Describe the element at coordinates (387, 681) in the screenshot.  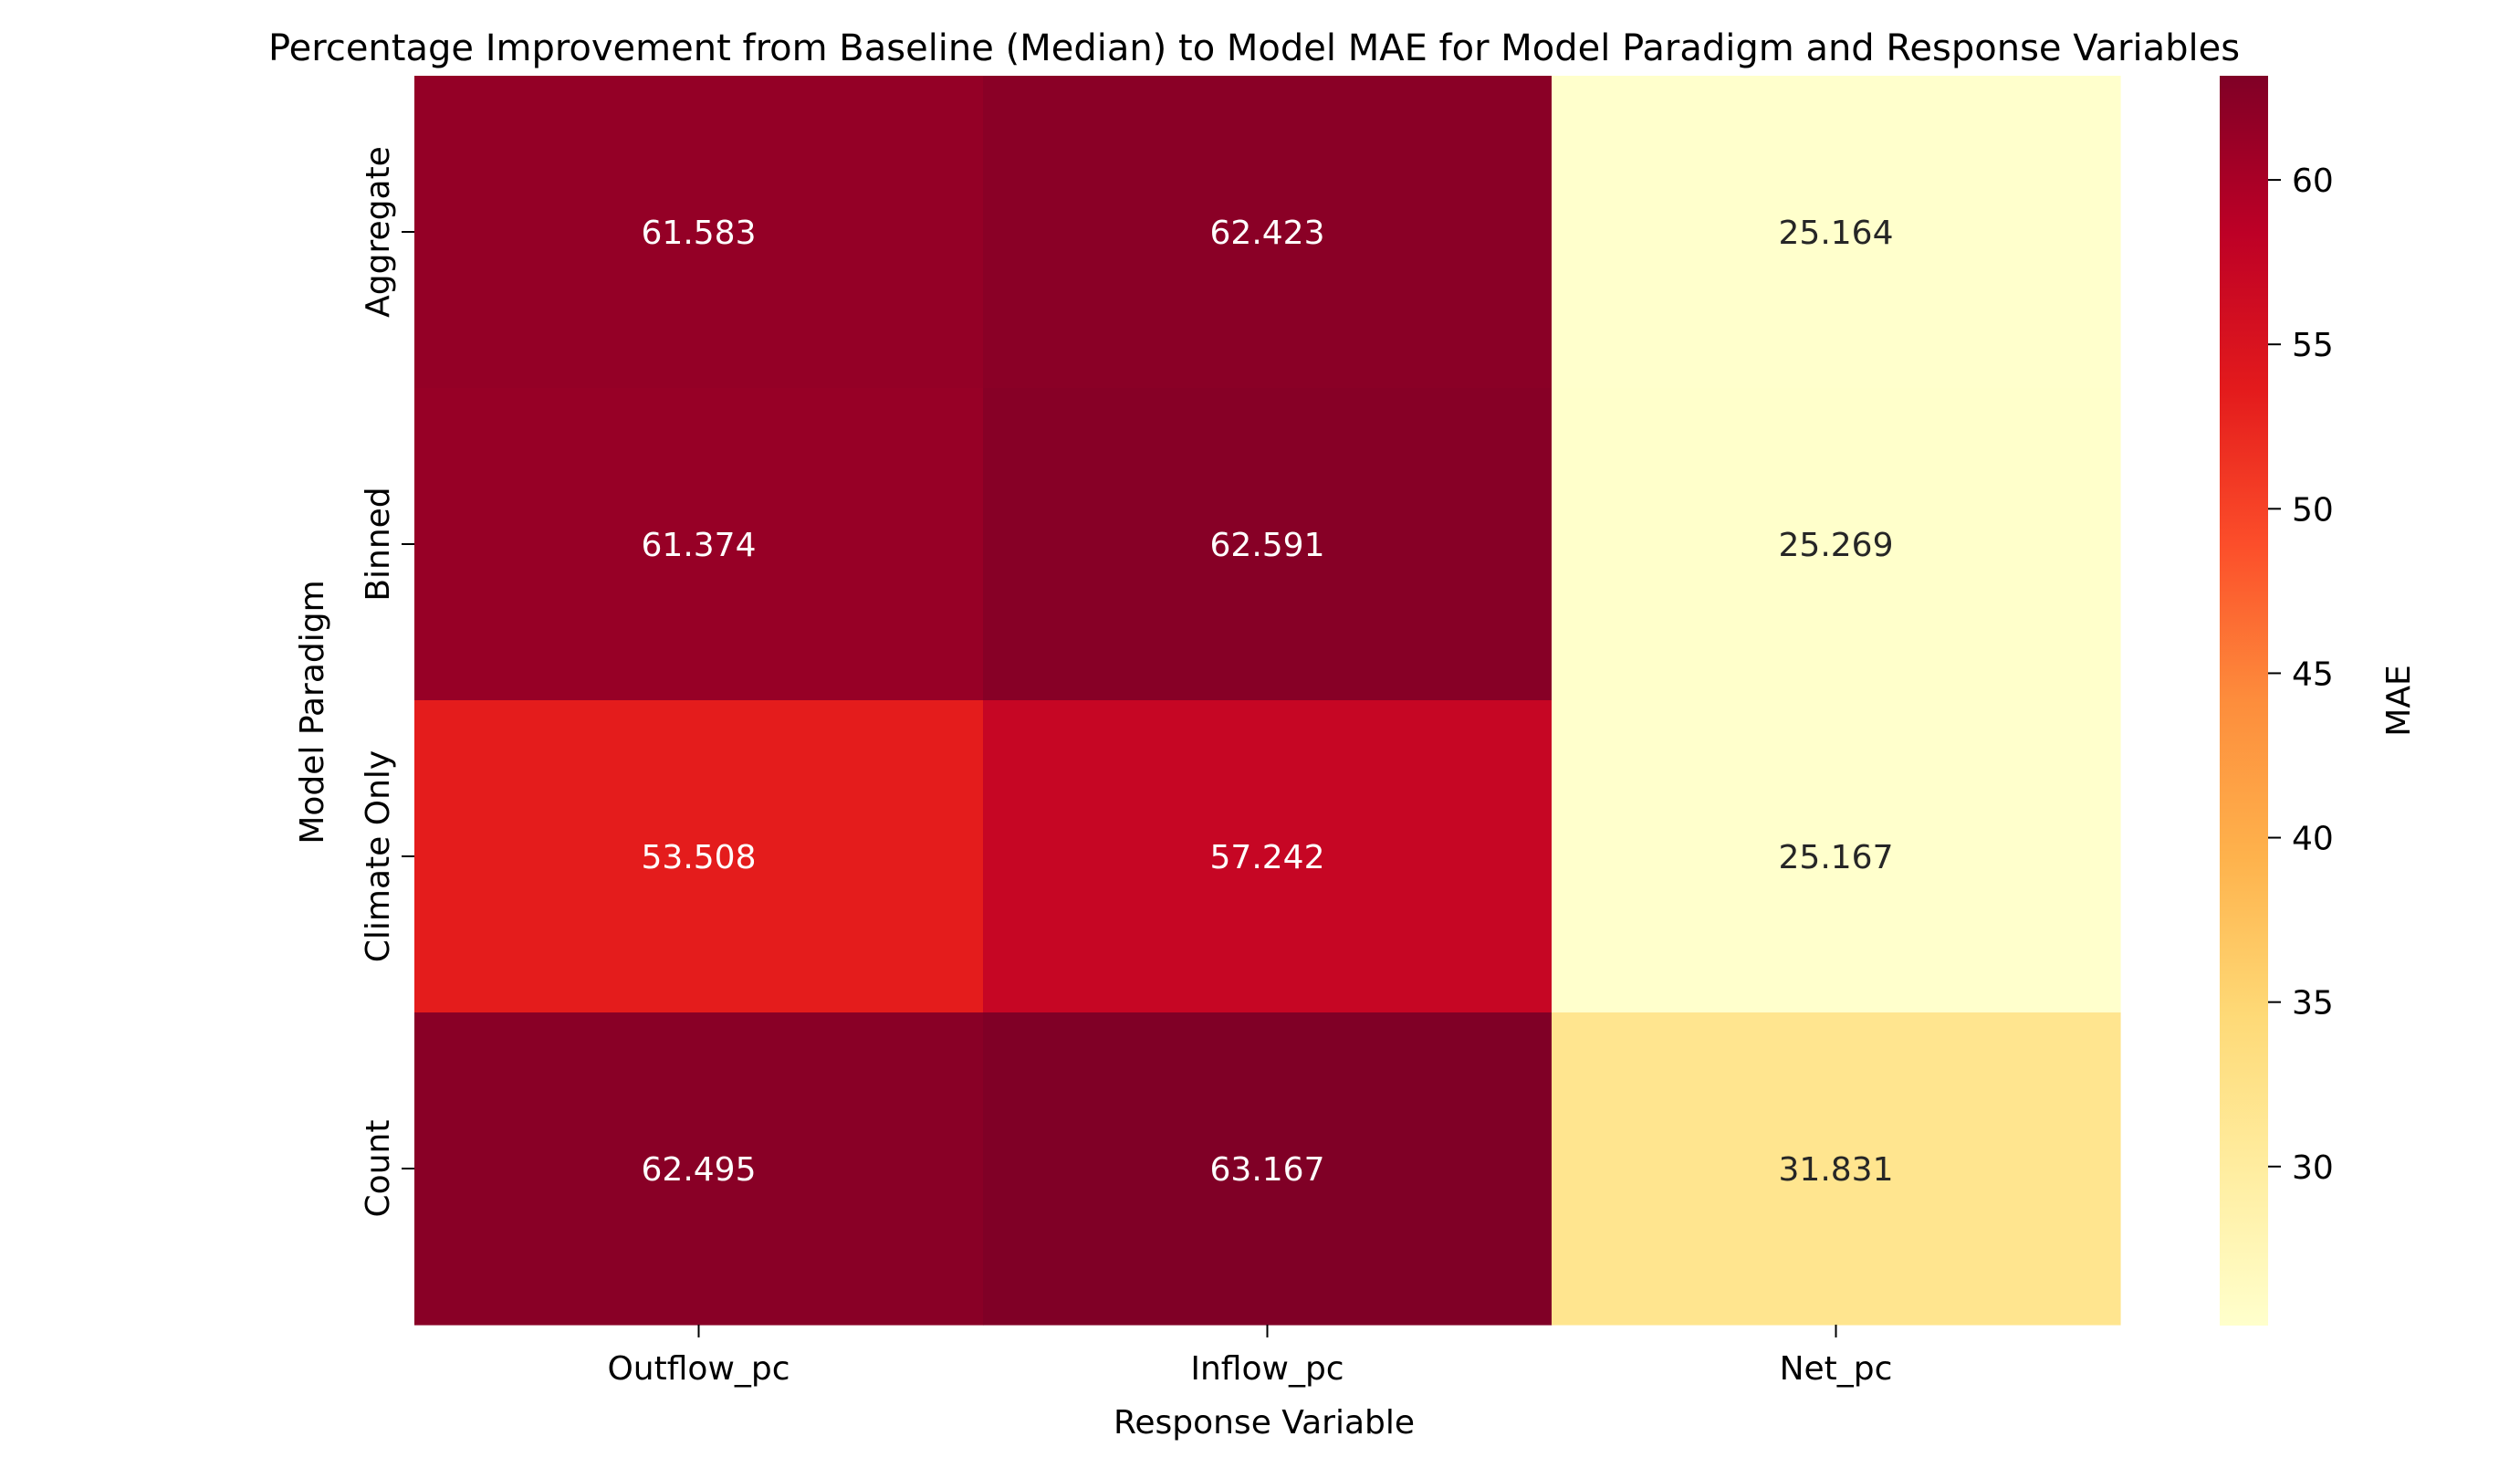
I see `y-axis: Aggregate Binned Climate Only Count` at that location.